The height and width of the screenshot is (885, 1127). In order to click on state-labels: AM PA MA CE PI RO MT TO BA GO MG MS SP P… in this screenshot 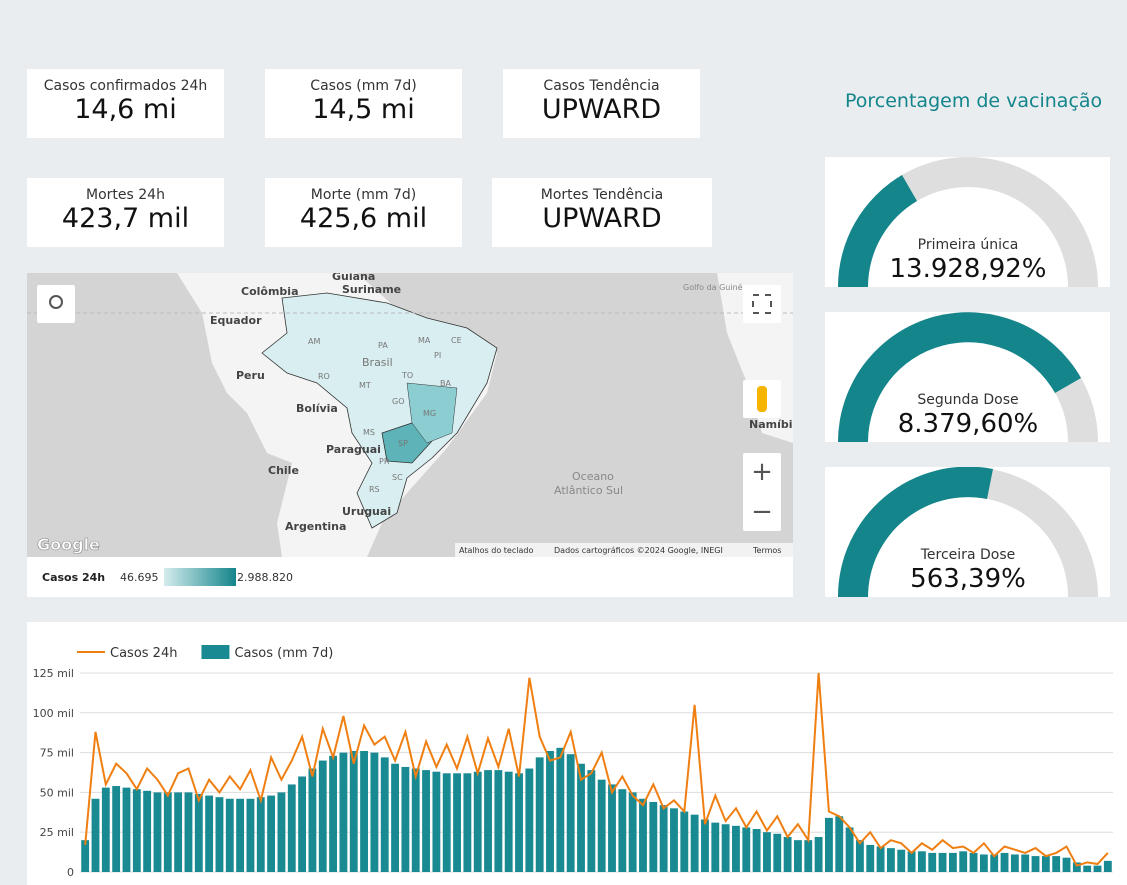, I will do `click(385, 415)`.